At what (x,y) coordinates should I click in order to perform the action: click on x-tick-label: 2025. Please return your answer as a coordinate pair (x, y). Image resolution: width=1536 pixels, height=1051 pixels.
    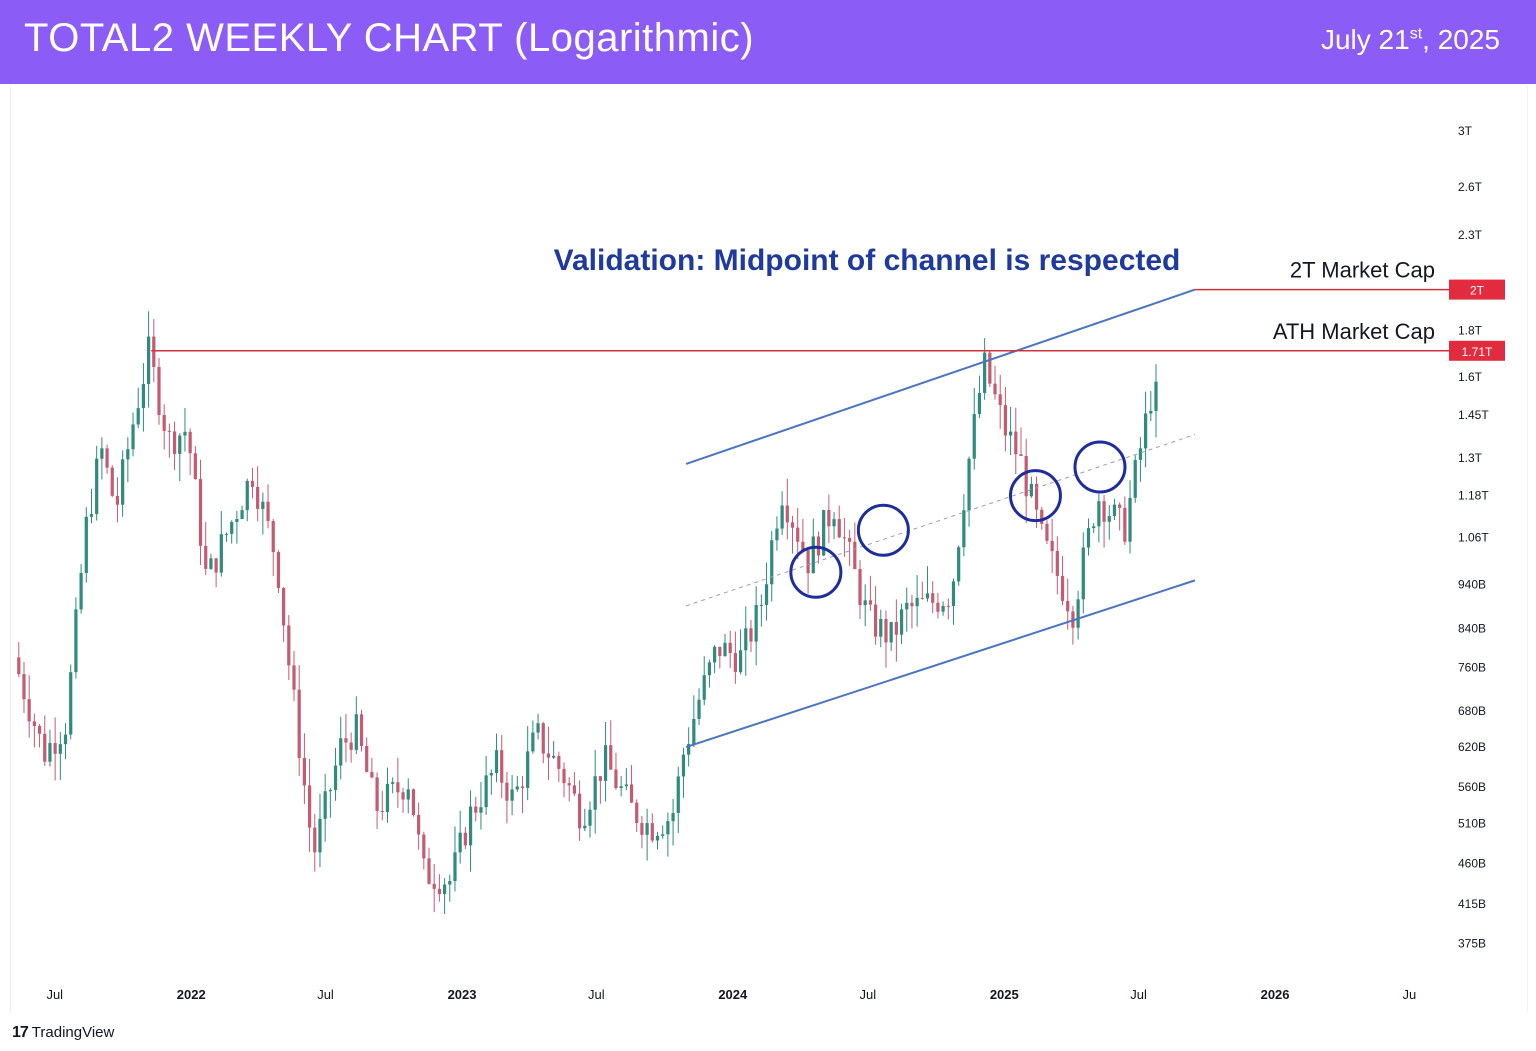
    Looking at the image, I should click on (1004, 994).